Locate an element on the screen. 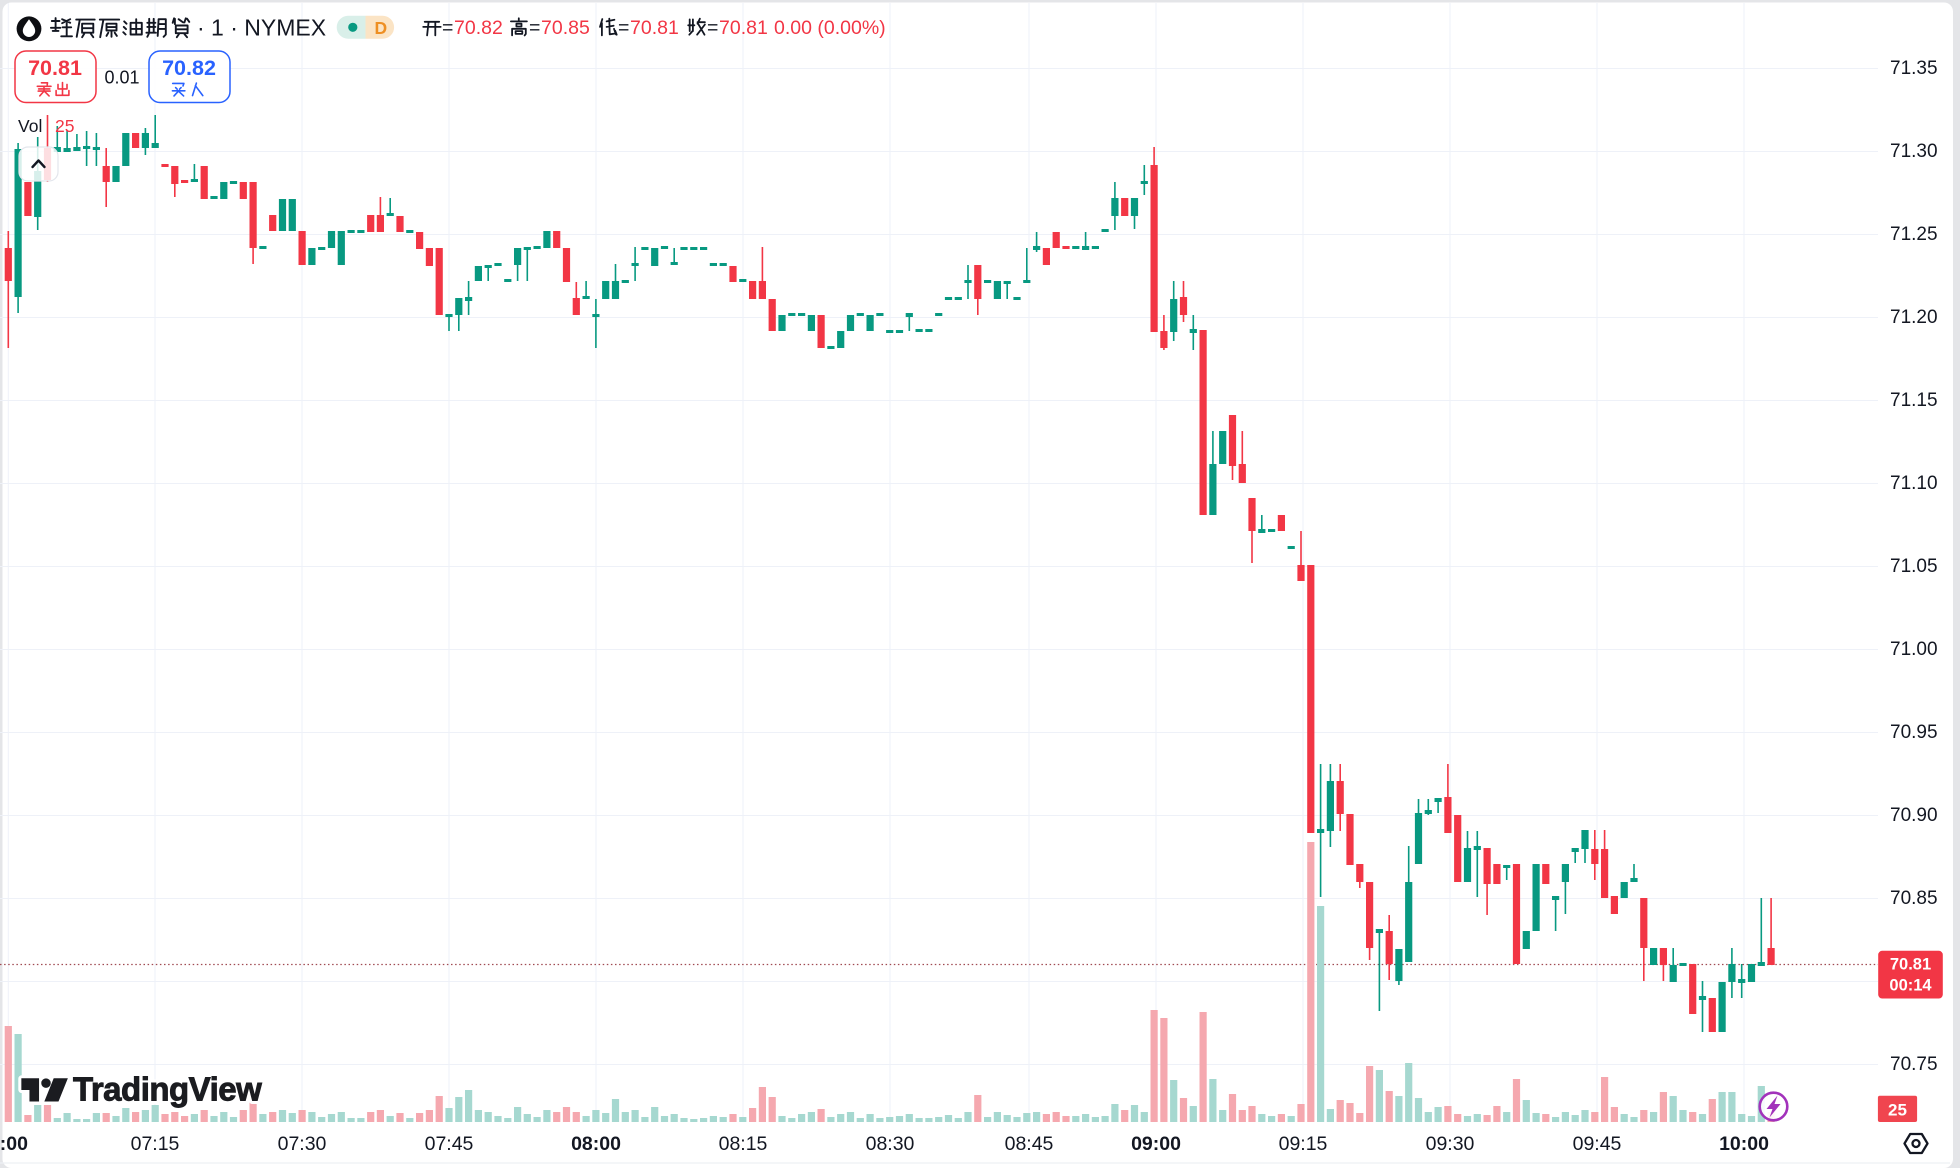 The width and height of the screenshot is (1960, 1168). svg-text: 71.05 is located at coordinates (1914, 566).